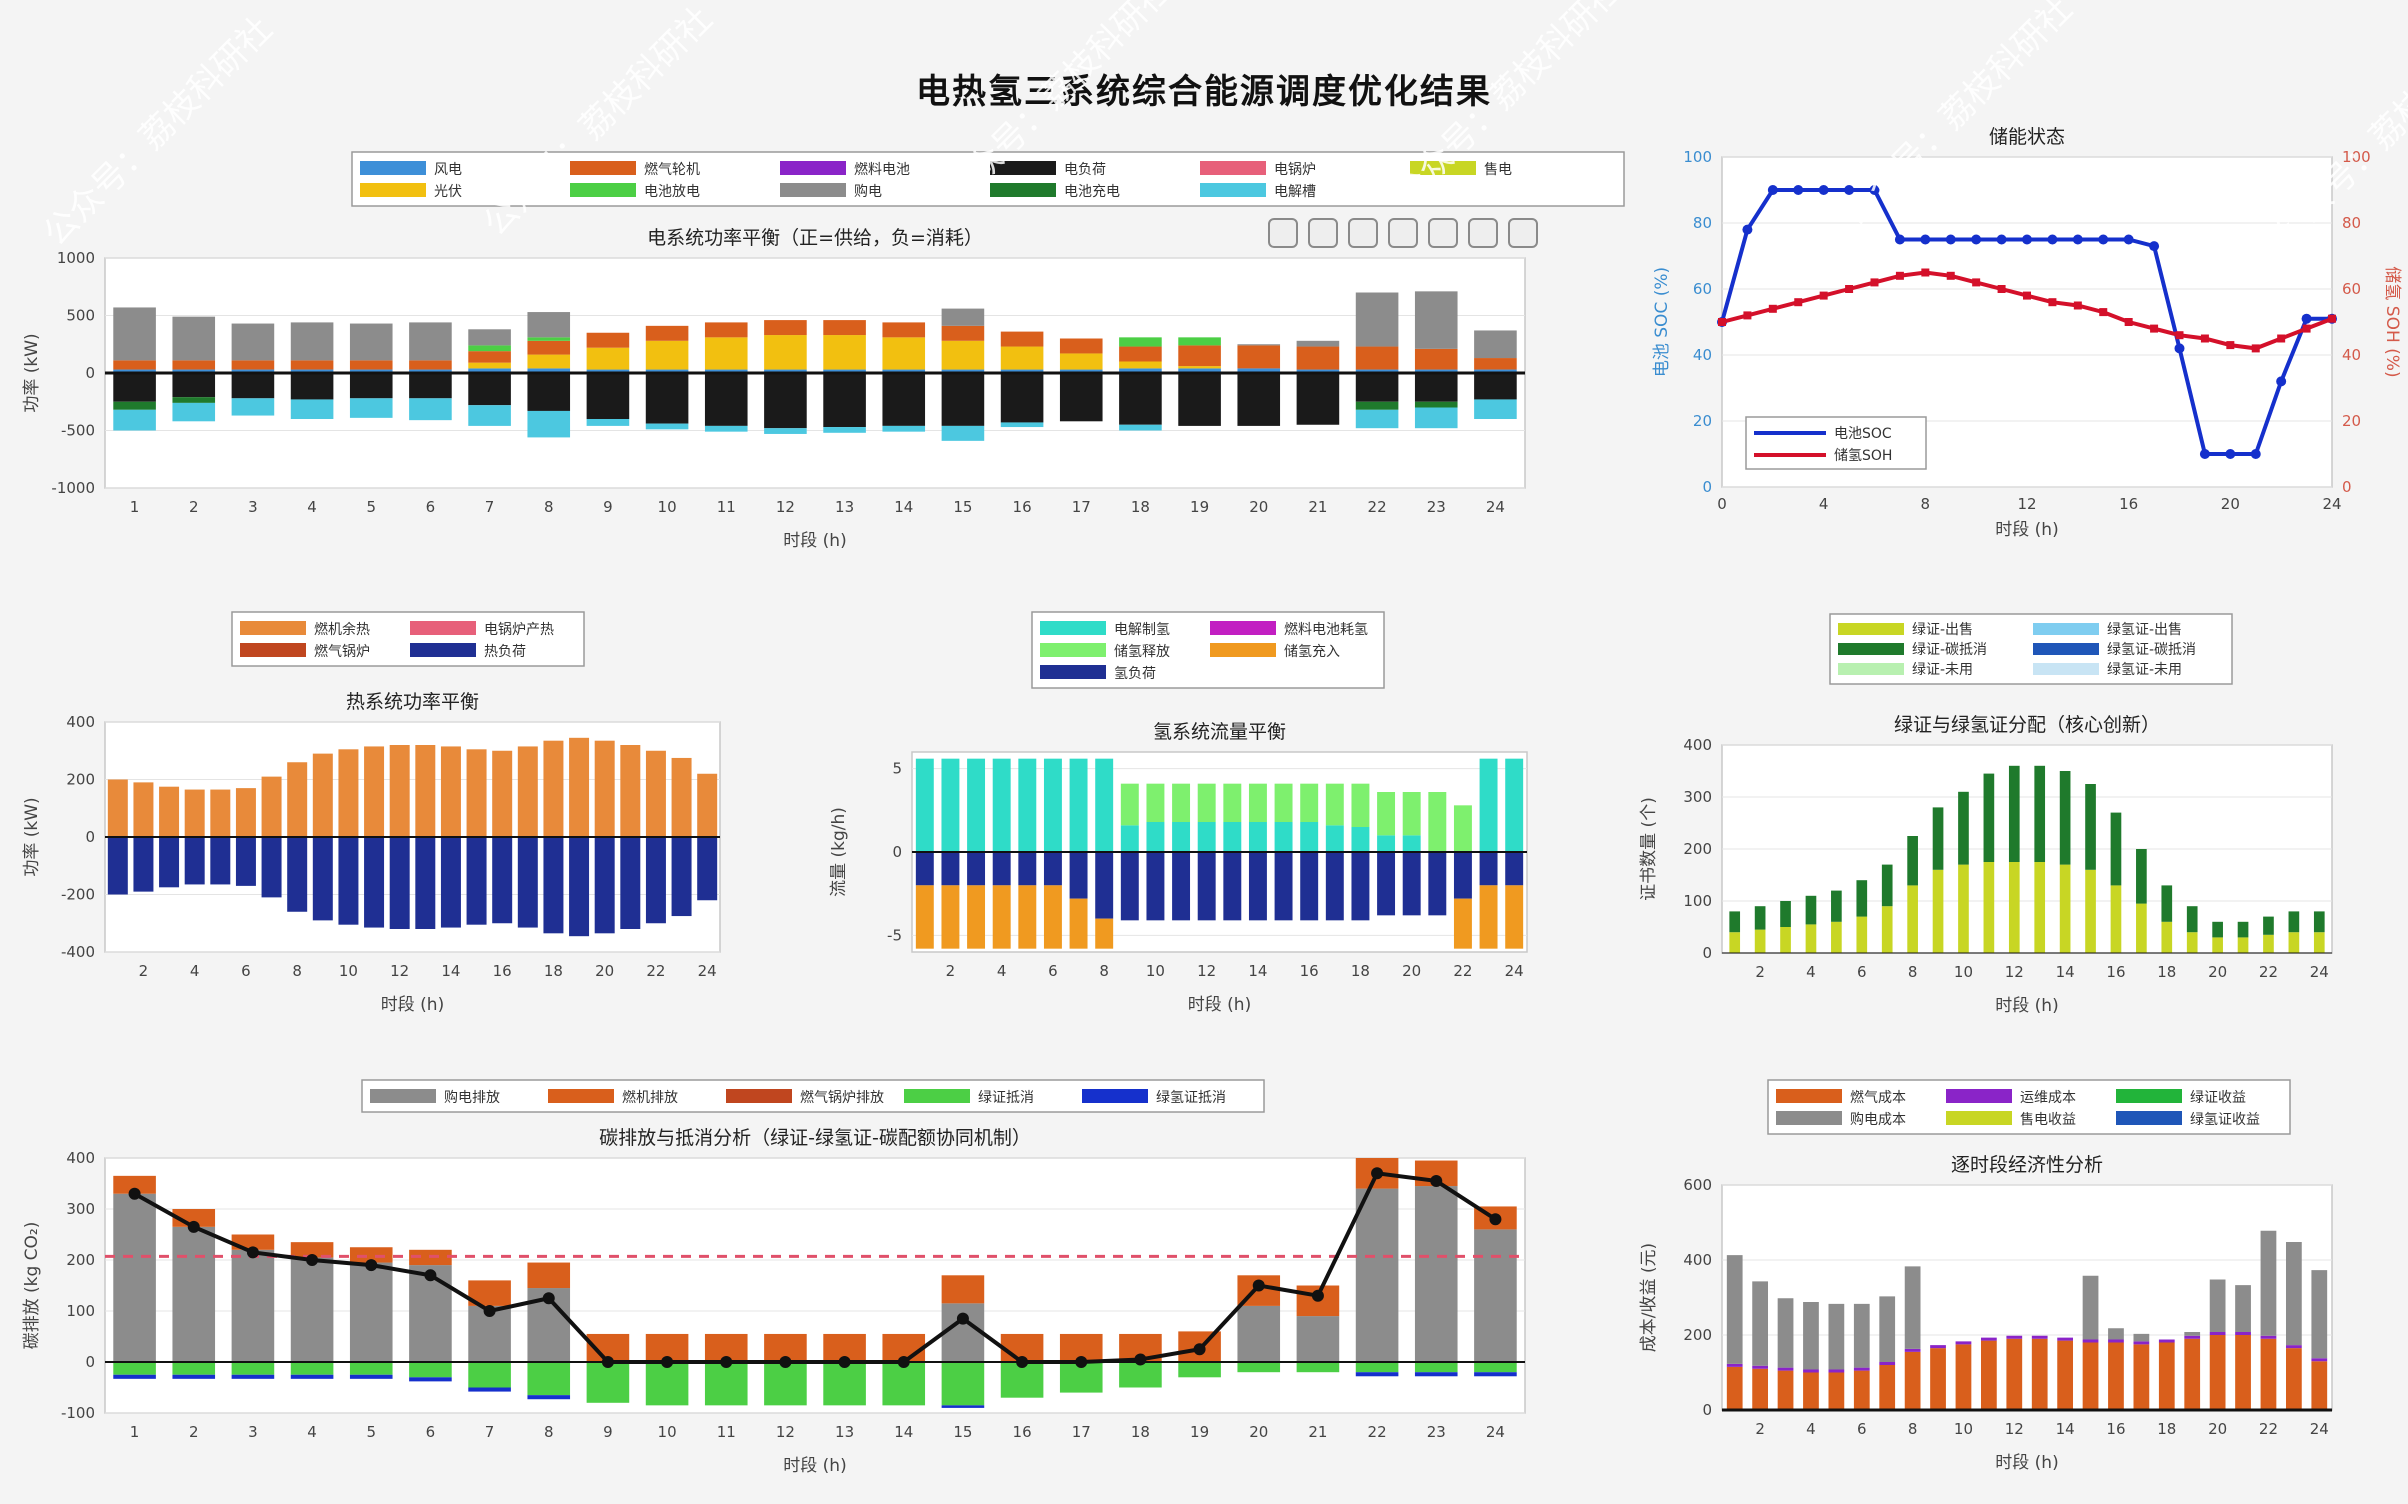 This screenshot has height=1504, width=2408. I want to click on cert-xtick-label: 4, so click(1811, 972).